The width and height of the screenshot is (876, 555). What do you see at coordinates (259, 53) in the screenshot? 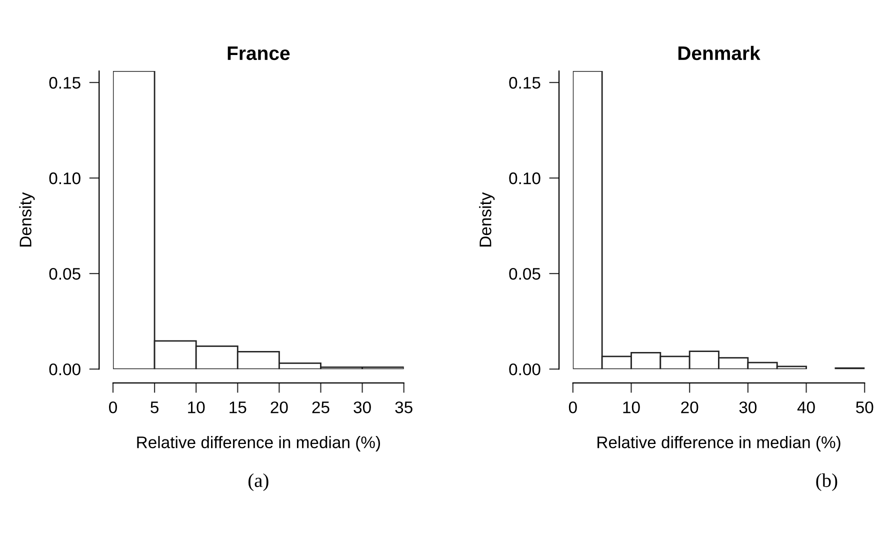
I see `chart-title: France` at bounding box center [259, 53].